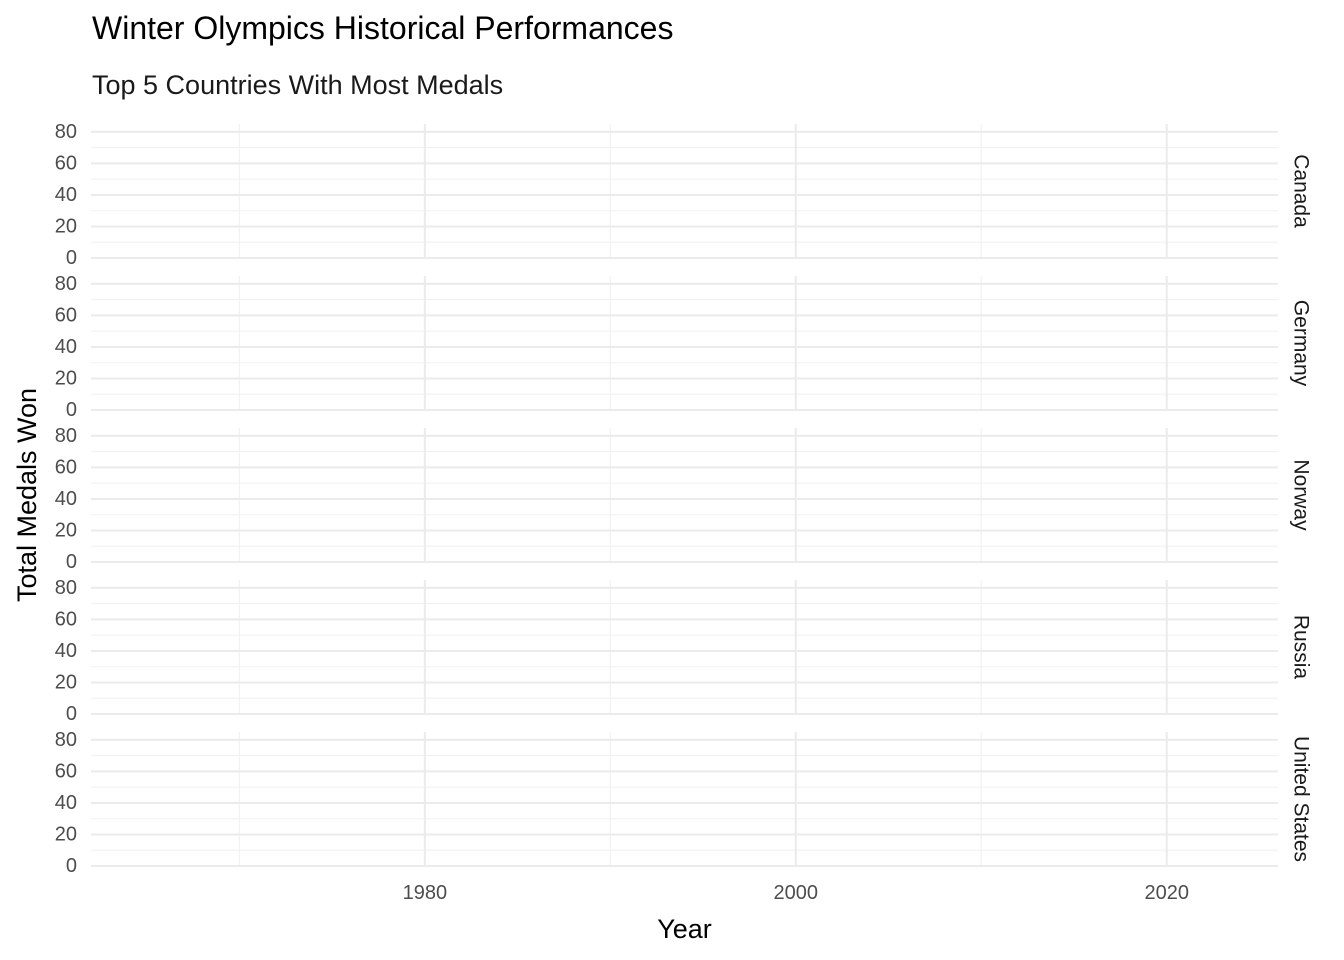  I want to click on facet-label-norway: Norway, so click(1301, 495).